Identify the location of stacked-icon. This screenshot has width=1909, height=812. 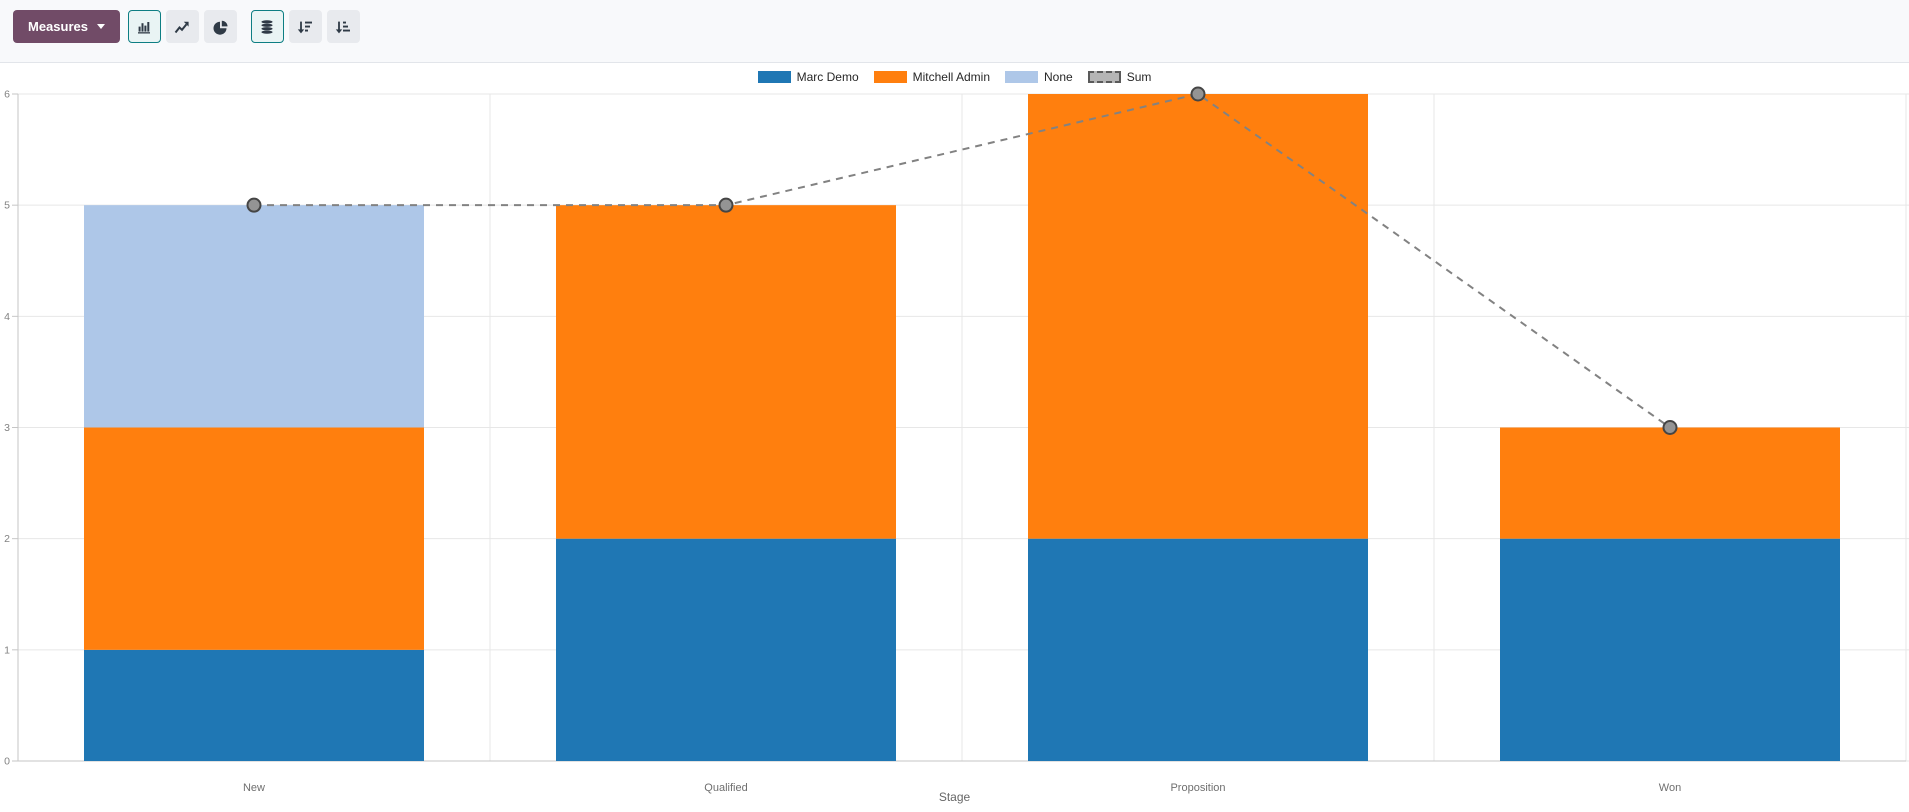
(267, 26).